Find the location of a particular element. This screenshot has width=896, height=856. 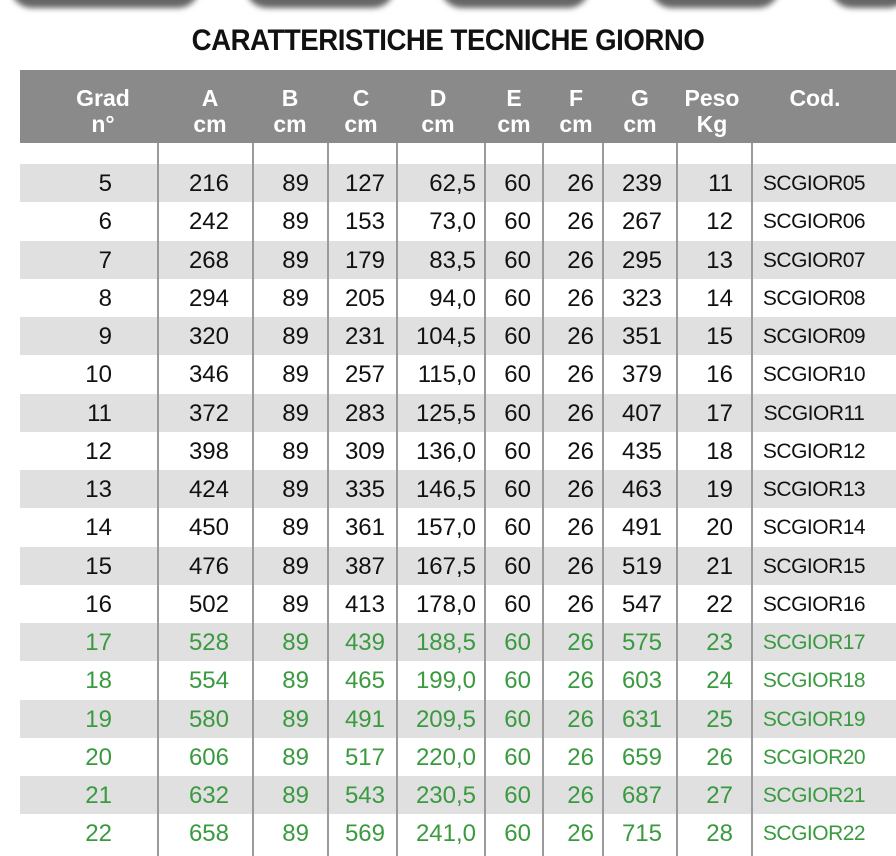

table-row: 22 658 89 569 241,0 60 26 715 28 SCGIOR22 is located at coordinates (458, 833).